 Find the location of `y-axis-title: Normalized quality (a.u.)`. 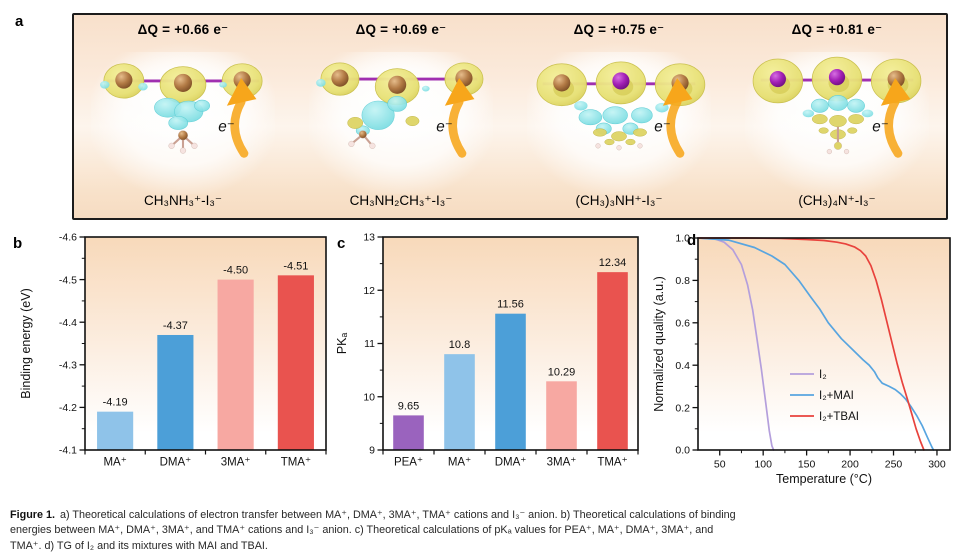

y-axis-title: Normalized quality (a.u.) is located at coordinates (659, 343).